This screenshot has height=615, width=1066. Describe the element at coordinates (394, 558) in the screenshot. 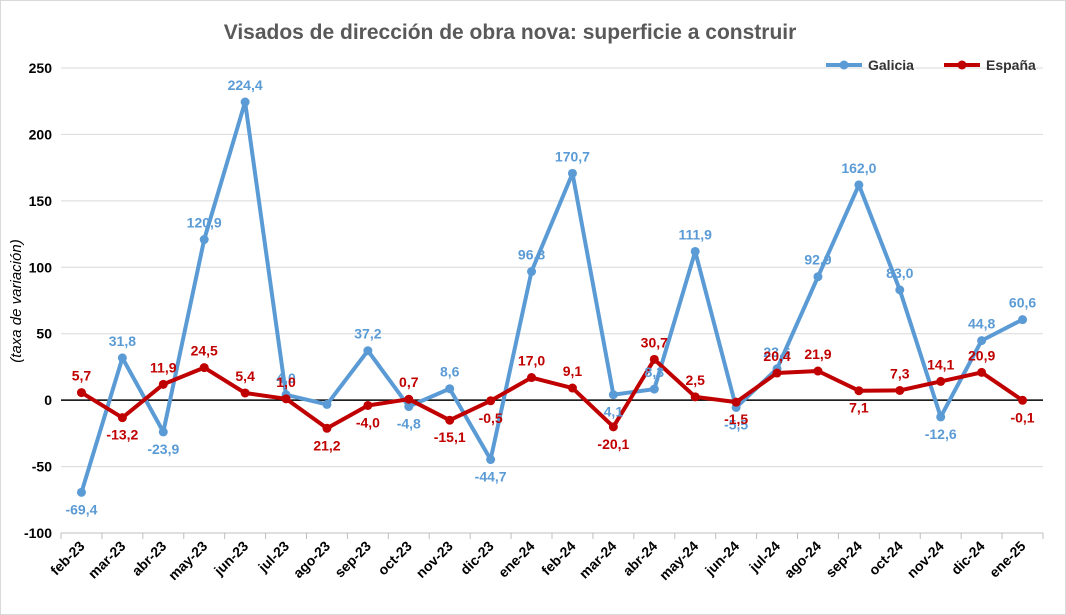

I see `x-tick-label: oct-23` at that location.